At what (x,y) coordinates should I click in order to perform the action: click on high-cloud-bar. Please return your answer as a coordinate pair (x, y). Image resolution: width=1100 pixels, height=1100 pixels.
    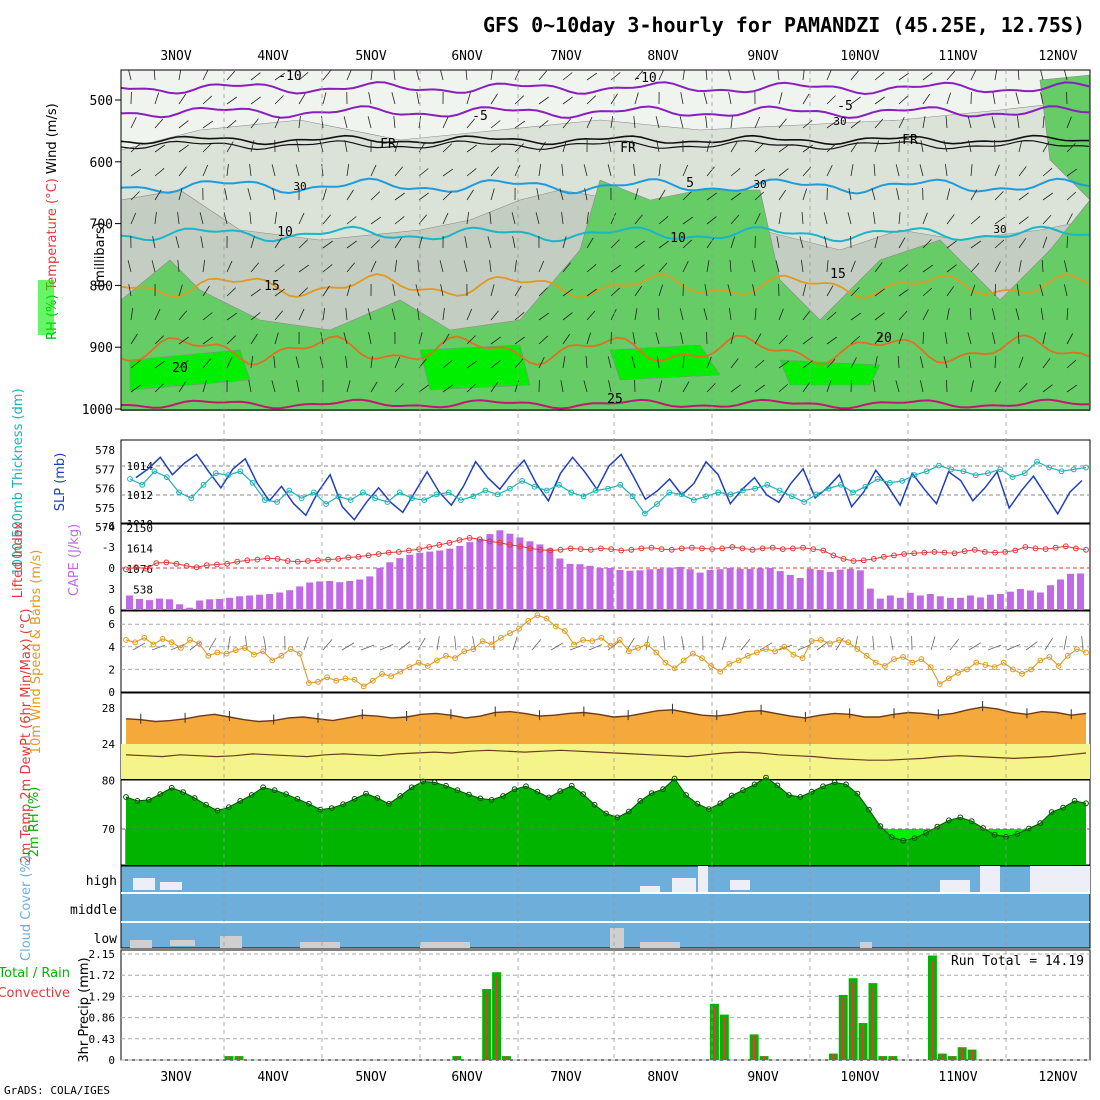
    Looking at the image, I should click on (1060, 879).